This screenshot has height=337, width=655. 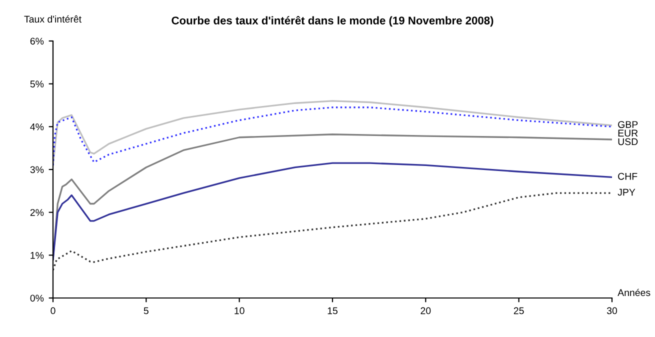 What do you see at coordinates (53, 19) in the screenshot?
I see `y-axis-title: Taux d'intérêt` at bounding box center [53, 19].